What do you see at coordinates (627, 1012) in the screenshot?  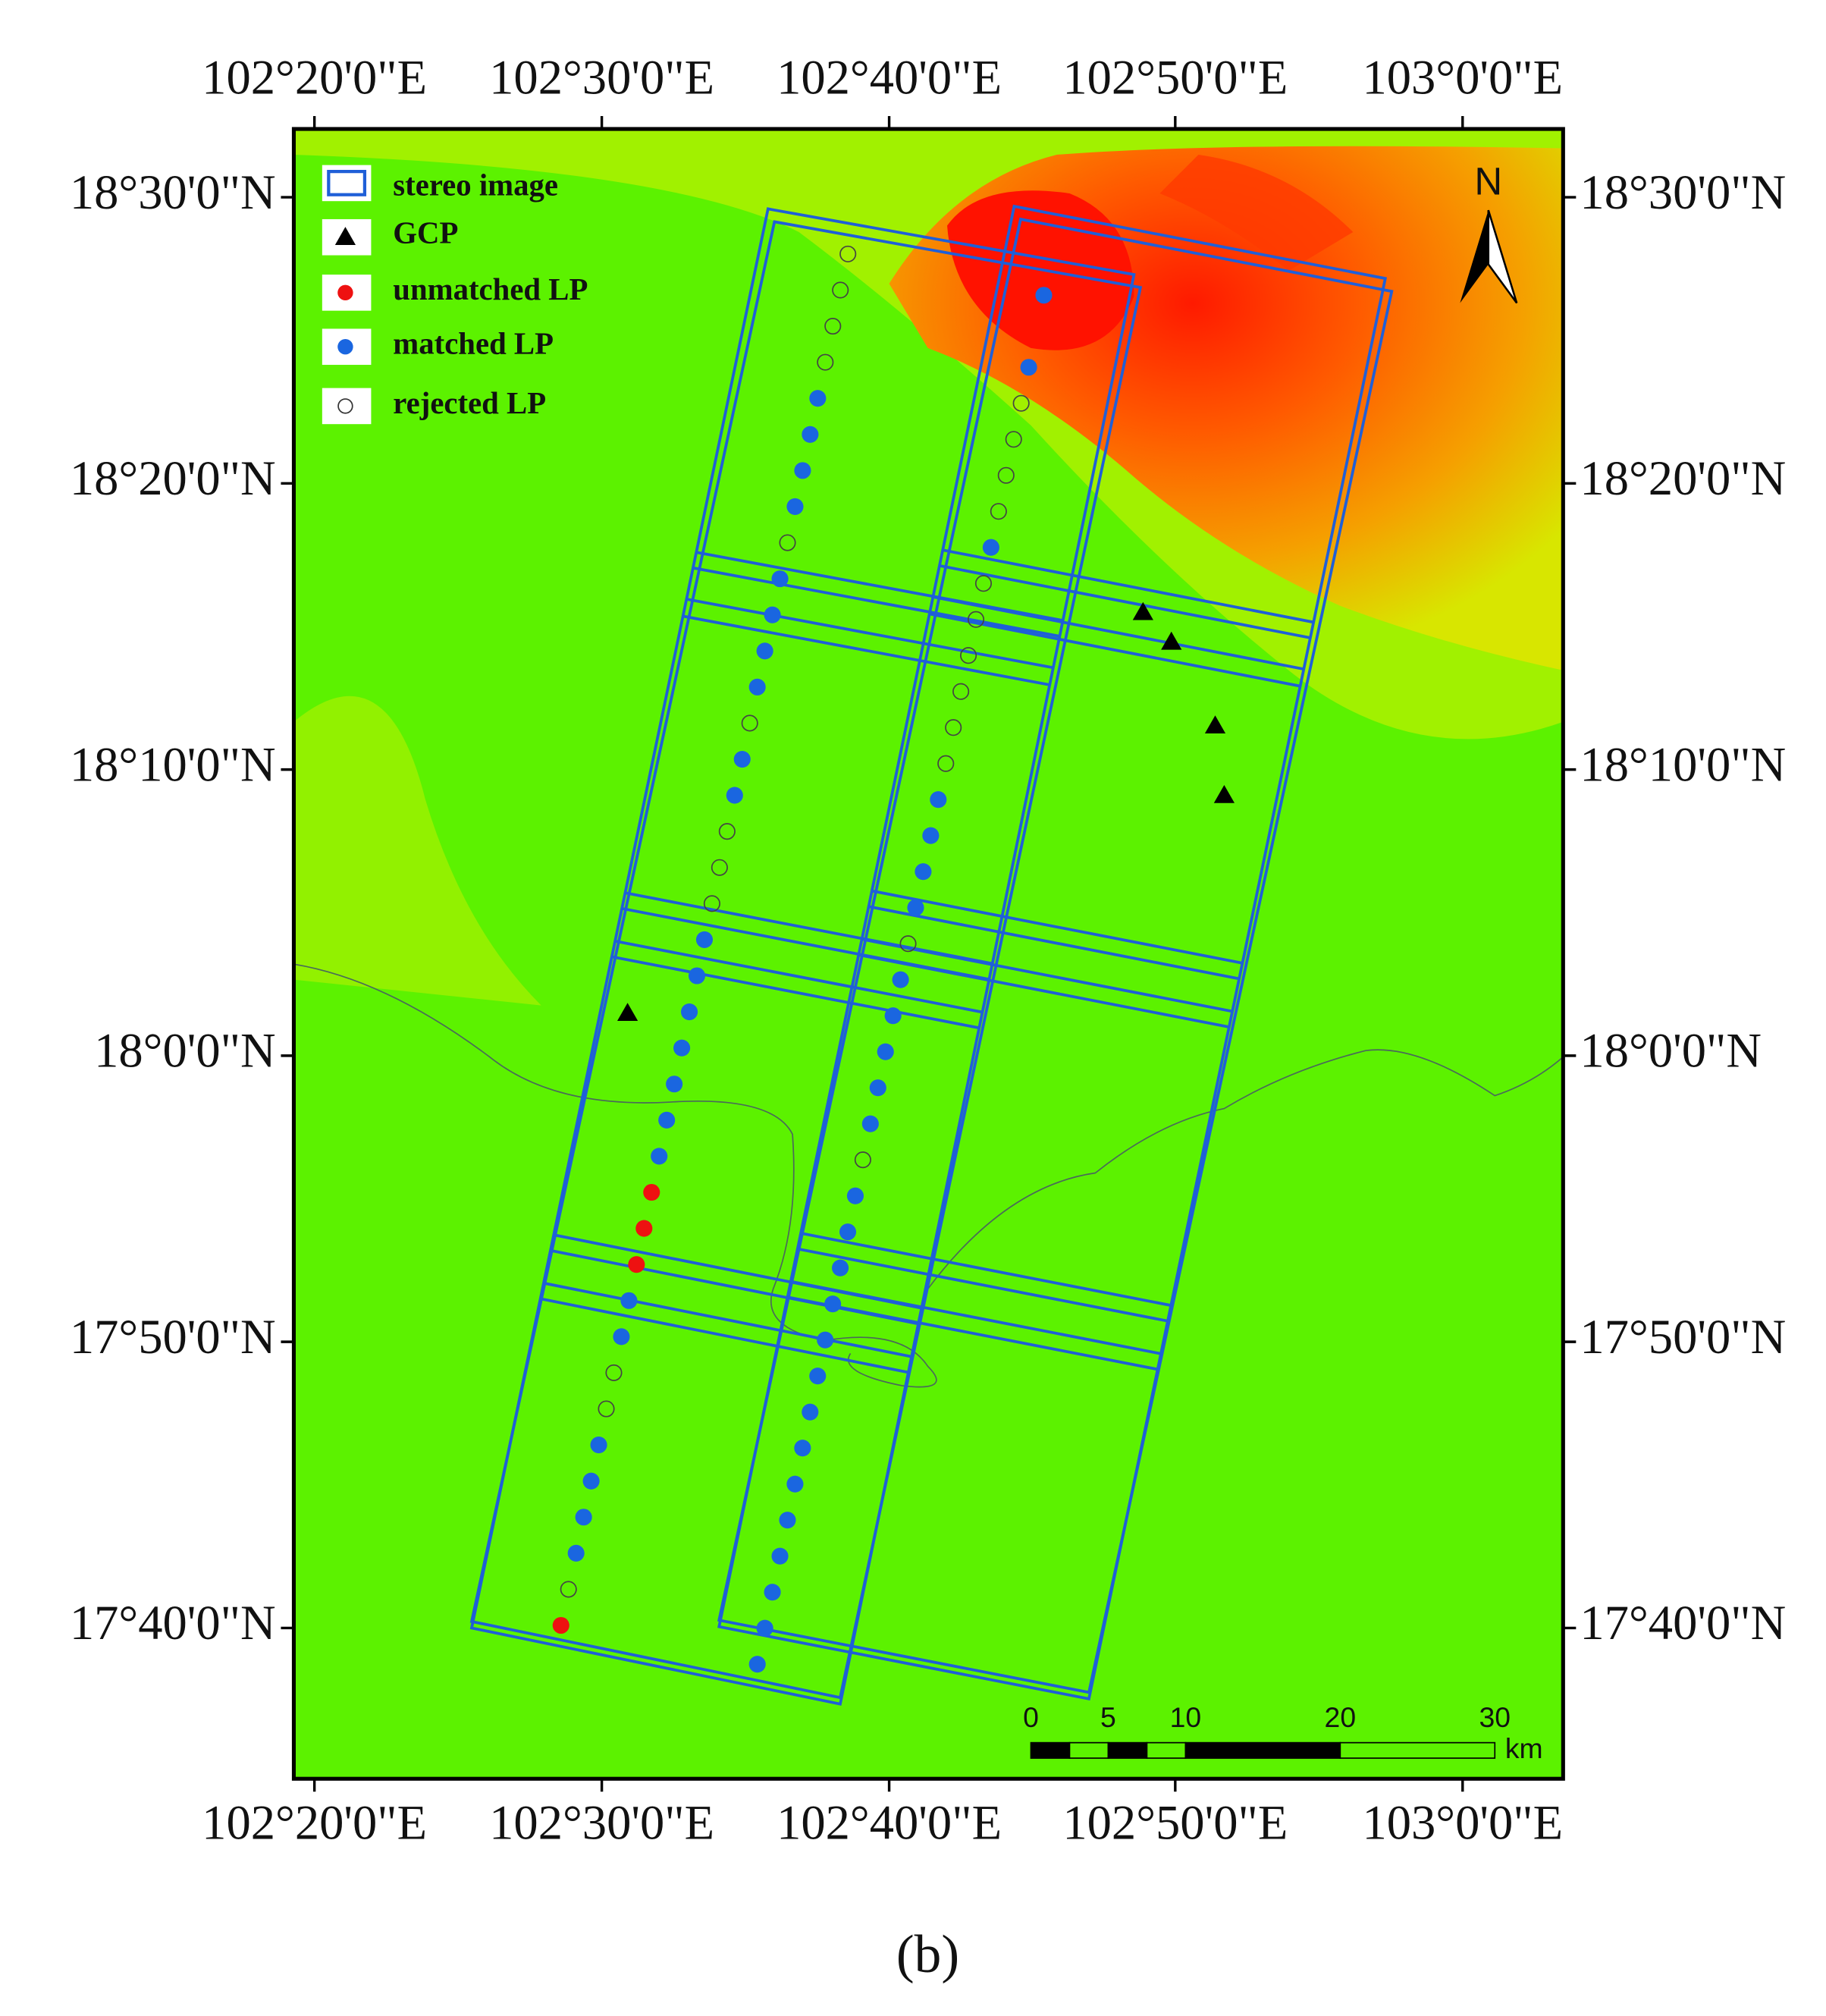 I see `gcp` at bounding box center [627, 1012].